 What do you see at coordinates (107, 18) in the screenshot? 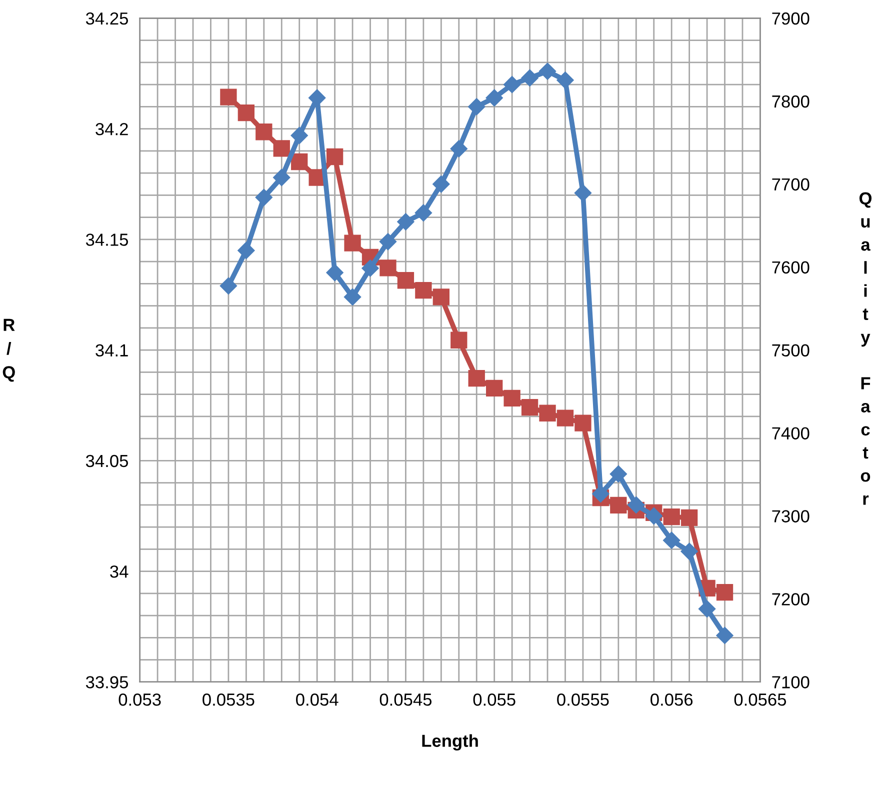
I see `y-tick-label: 34.25` at bounding box center [107, 18].